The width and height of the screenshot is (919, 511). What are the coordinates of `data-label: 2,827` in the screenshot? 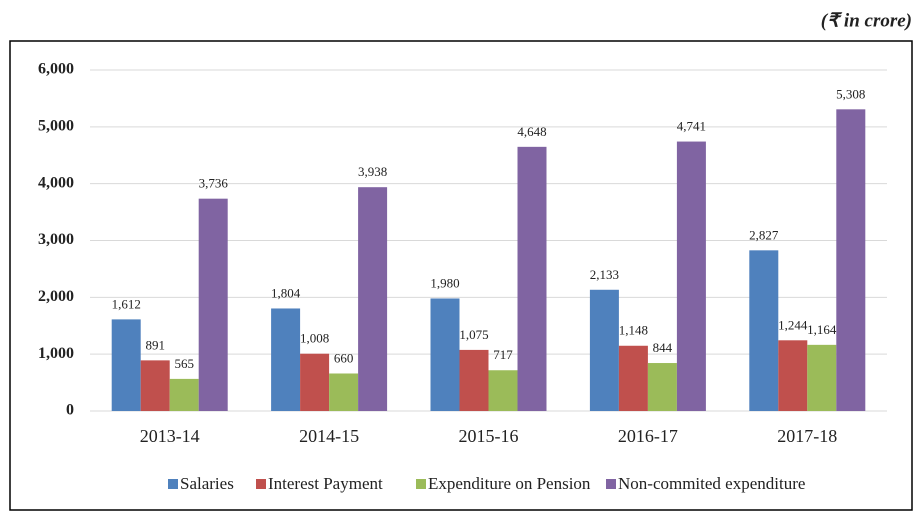 It's located at (764, 234).